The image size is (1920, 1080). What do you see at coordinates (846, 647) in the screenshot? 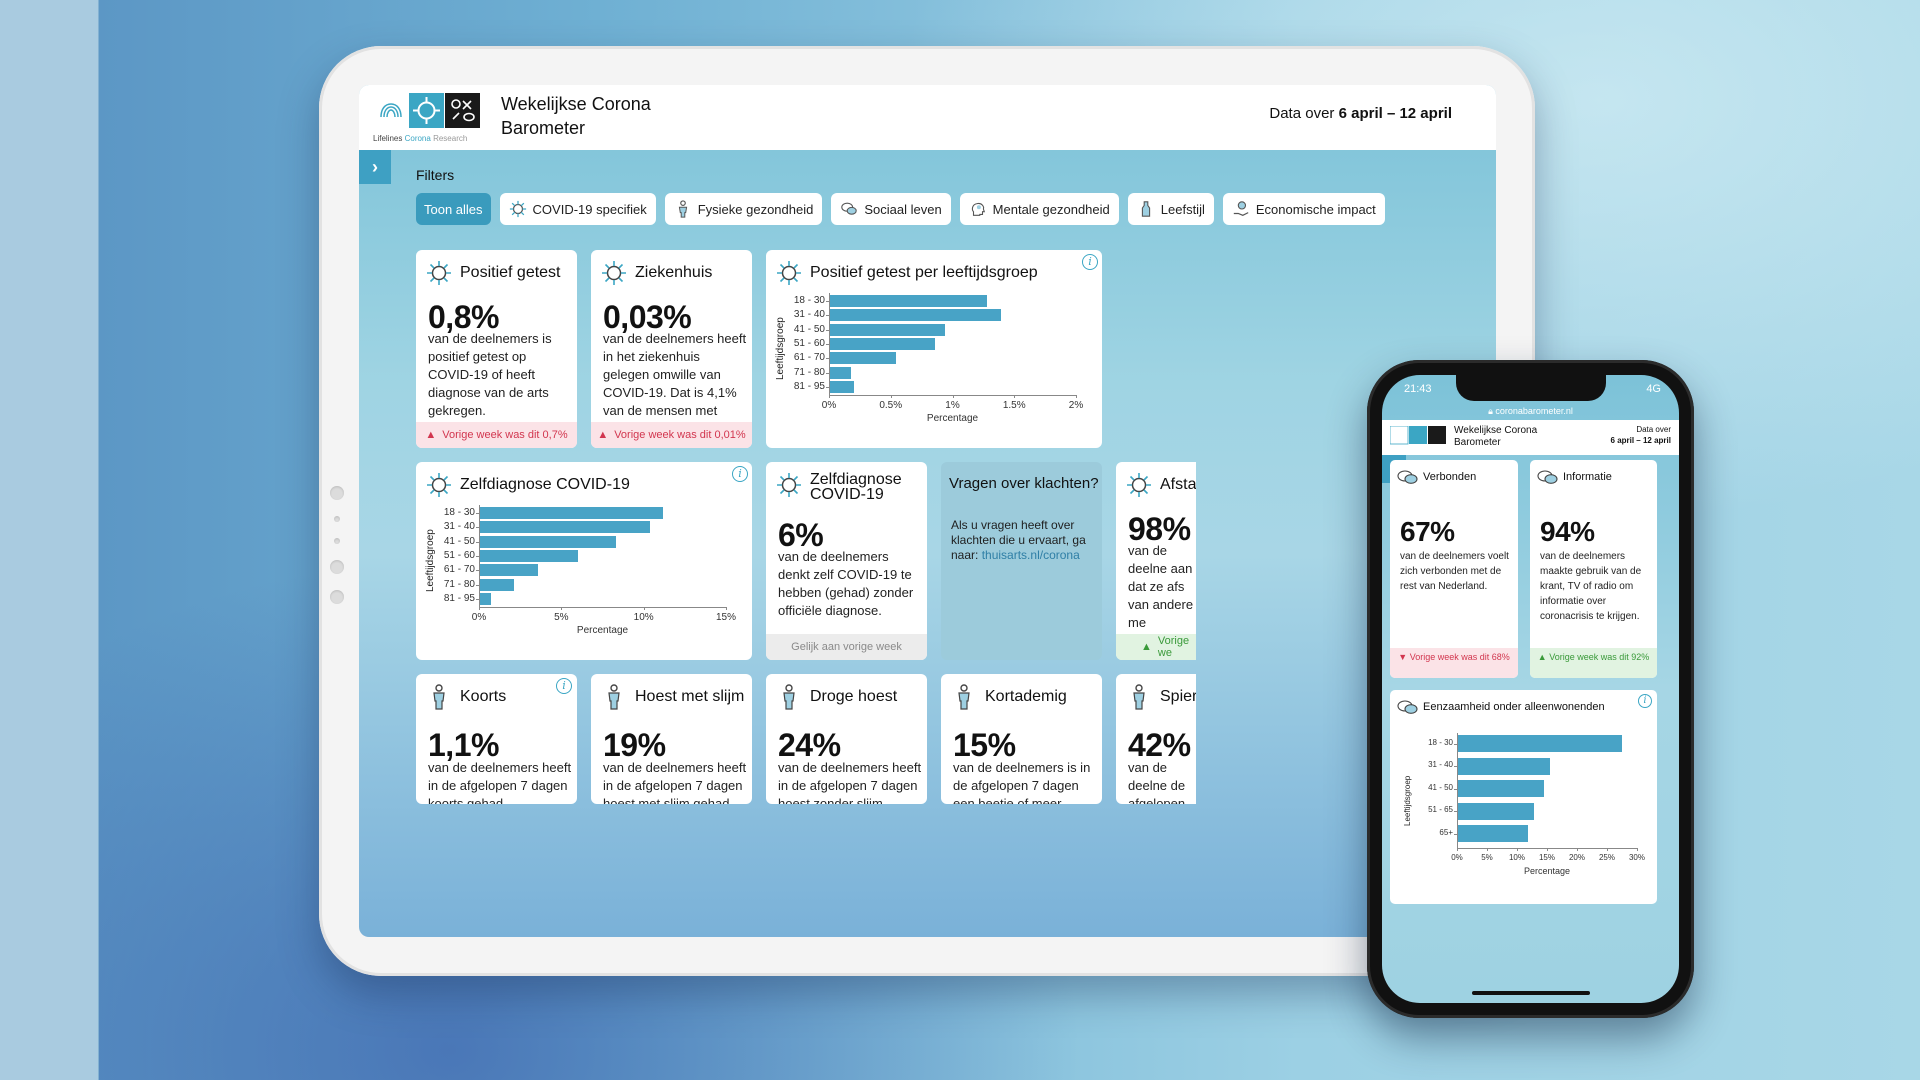
I see `card-footer-trend: Gelijk aan vorige week` at bounding box center [846, 647].